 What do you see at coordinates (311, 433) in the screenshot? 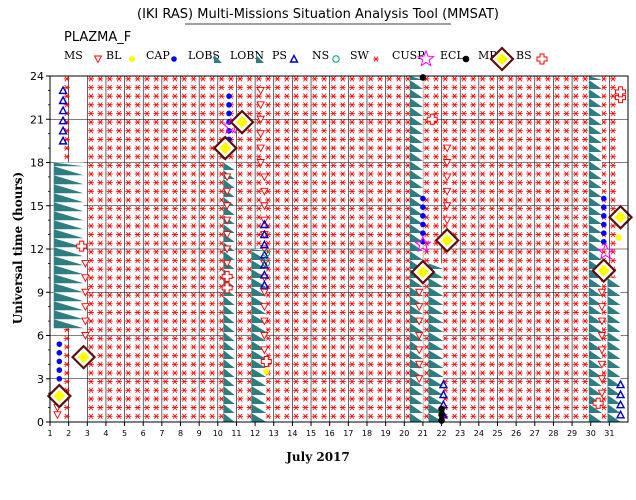
I see `x-tick-label: 15` at bounding box center [311, 433].